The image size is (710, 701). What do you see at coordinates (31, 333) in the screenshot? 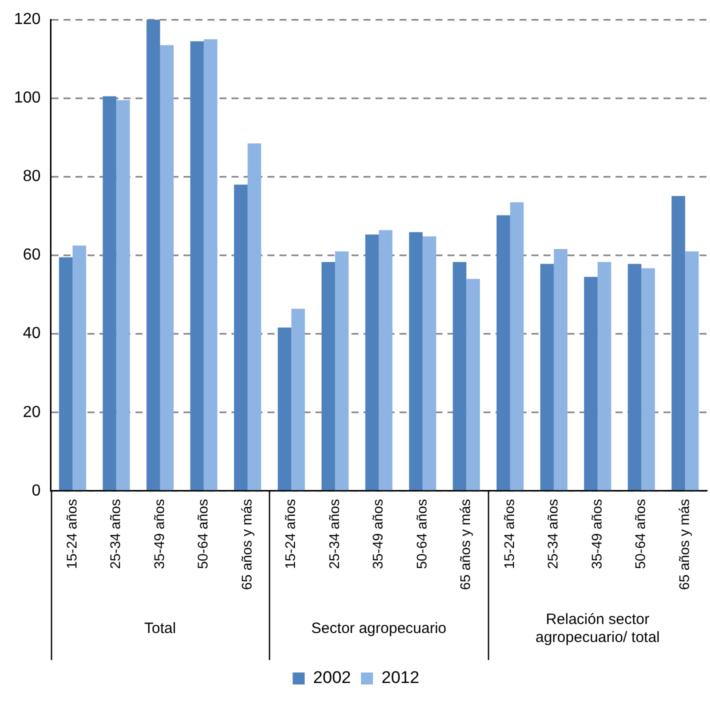
I see `y-tick-label: 40` at bounding box center [31, 333].